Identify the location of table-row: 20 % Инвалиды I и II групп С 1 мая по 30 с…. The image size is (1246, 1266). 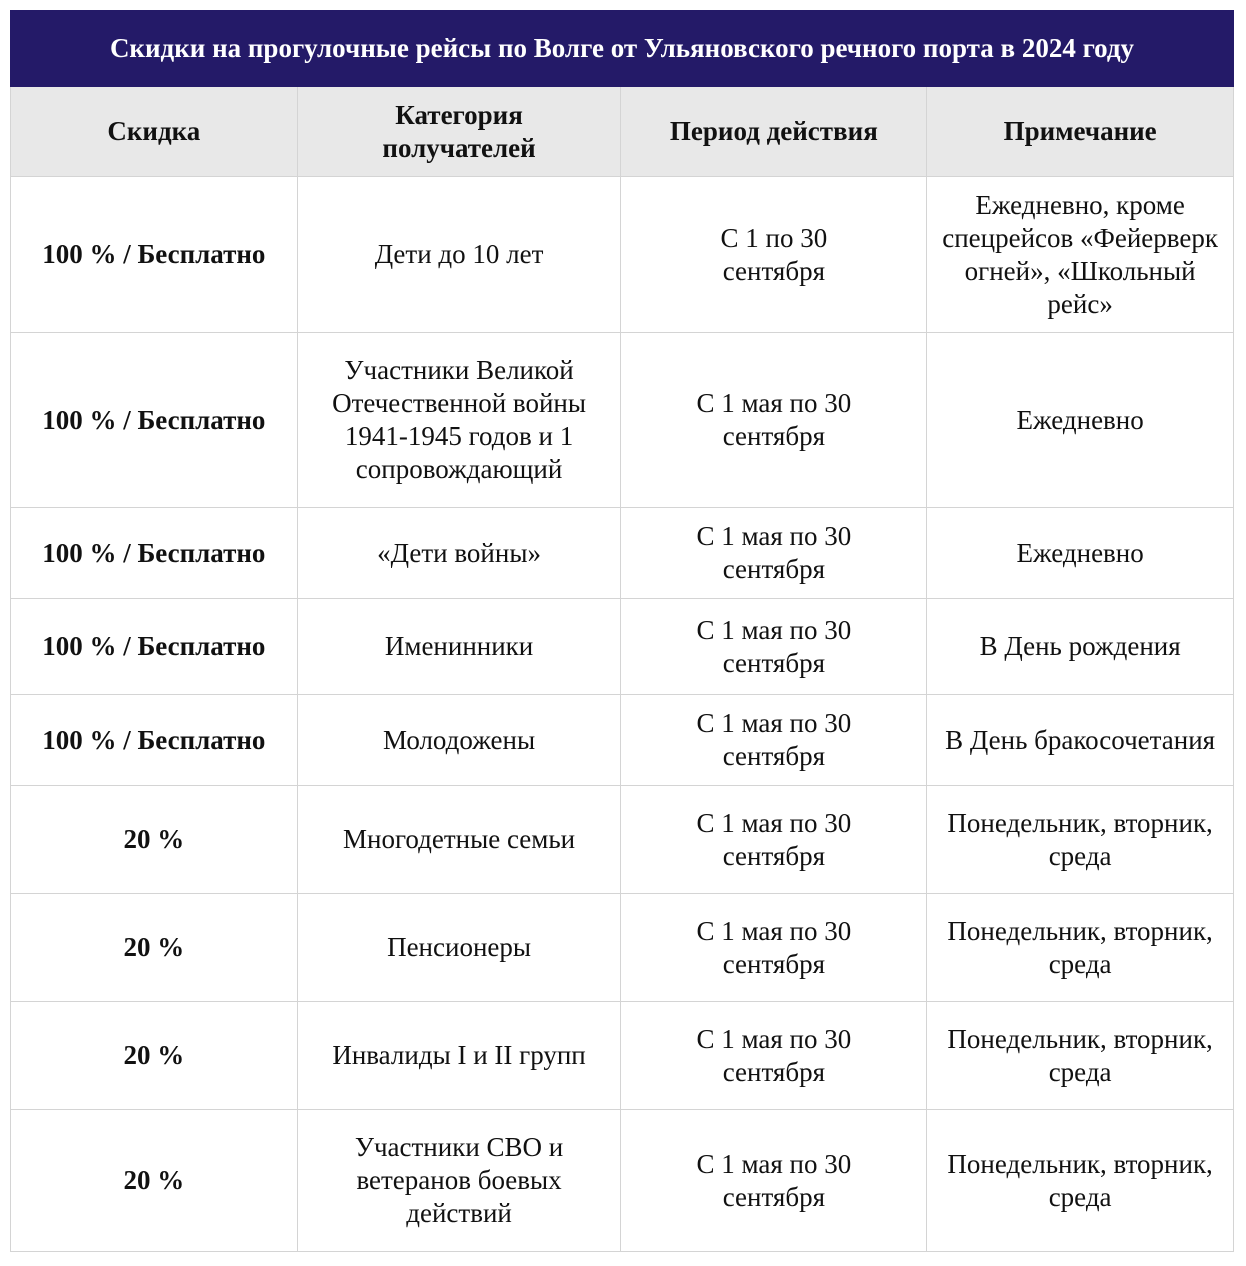
(622, 1055).